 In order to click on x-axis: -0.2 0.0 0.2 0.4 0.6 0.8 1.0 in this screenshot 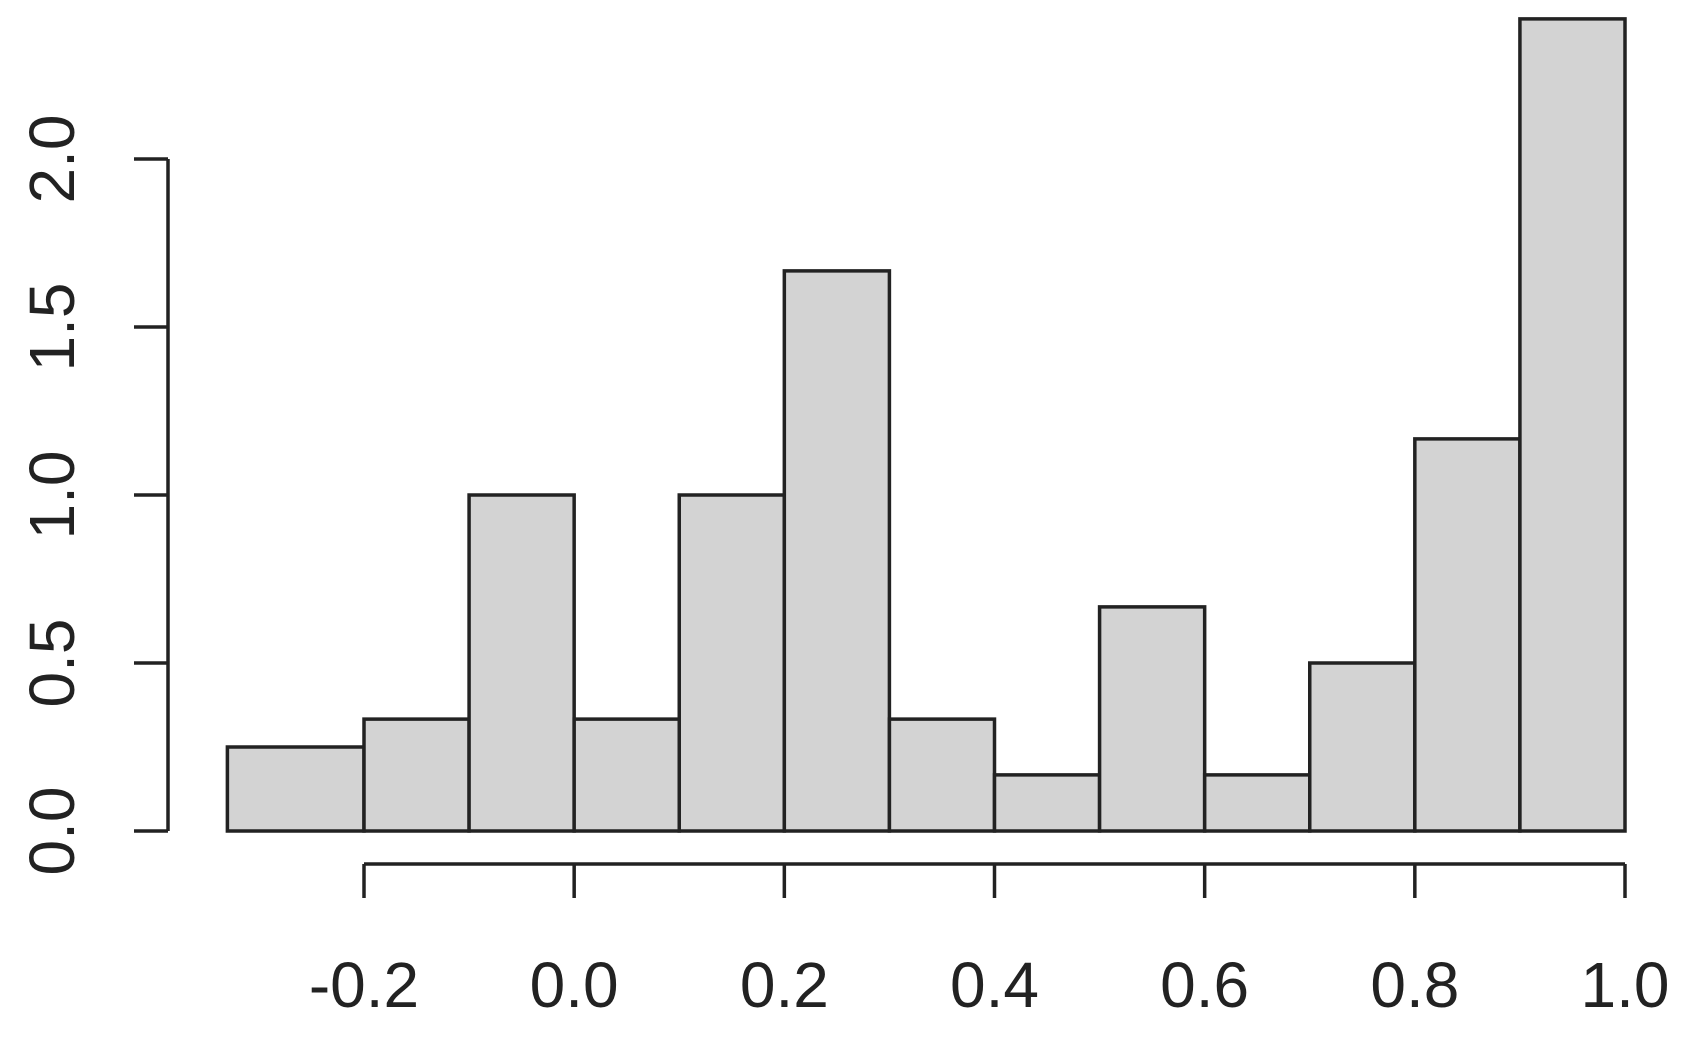, I will do `click(989, 941)`.